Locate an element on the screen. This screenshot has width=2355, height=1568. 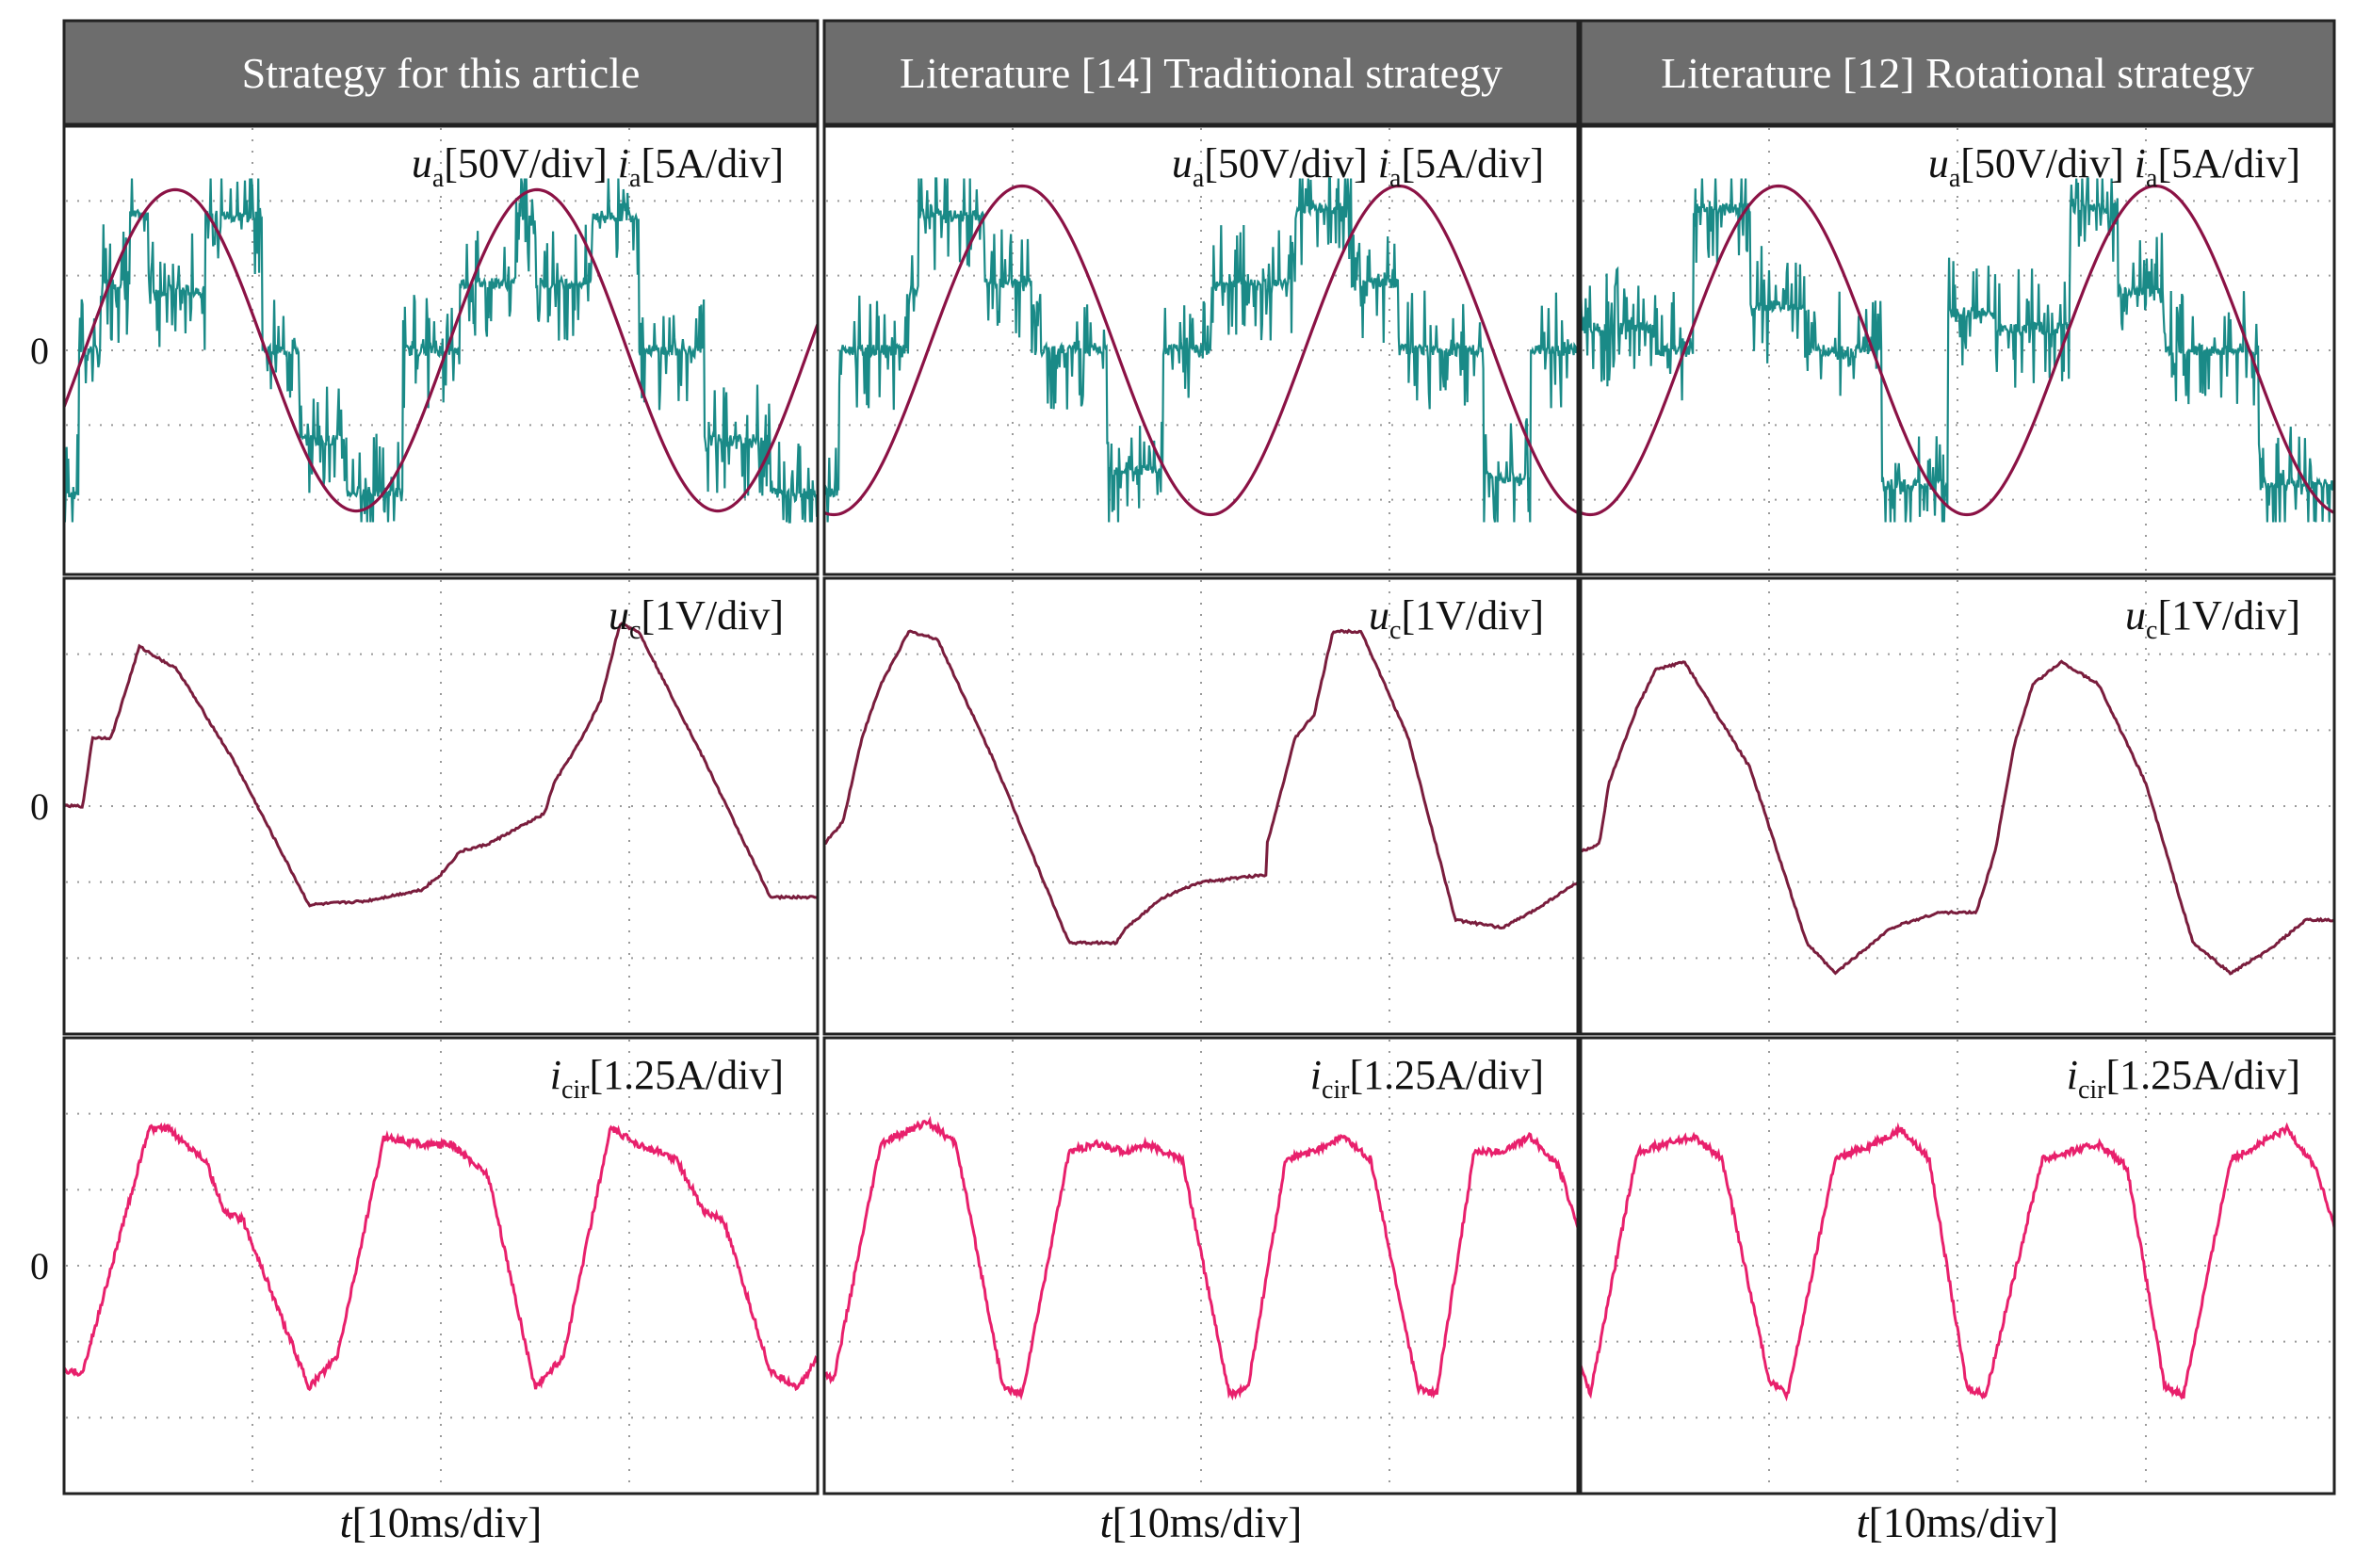
trace-ia-this is located at coordinates (441, 350).